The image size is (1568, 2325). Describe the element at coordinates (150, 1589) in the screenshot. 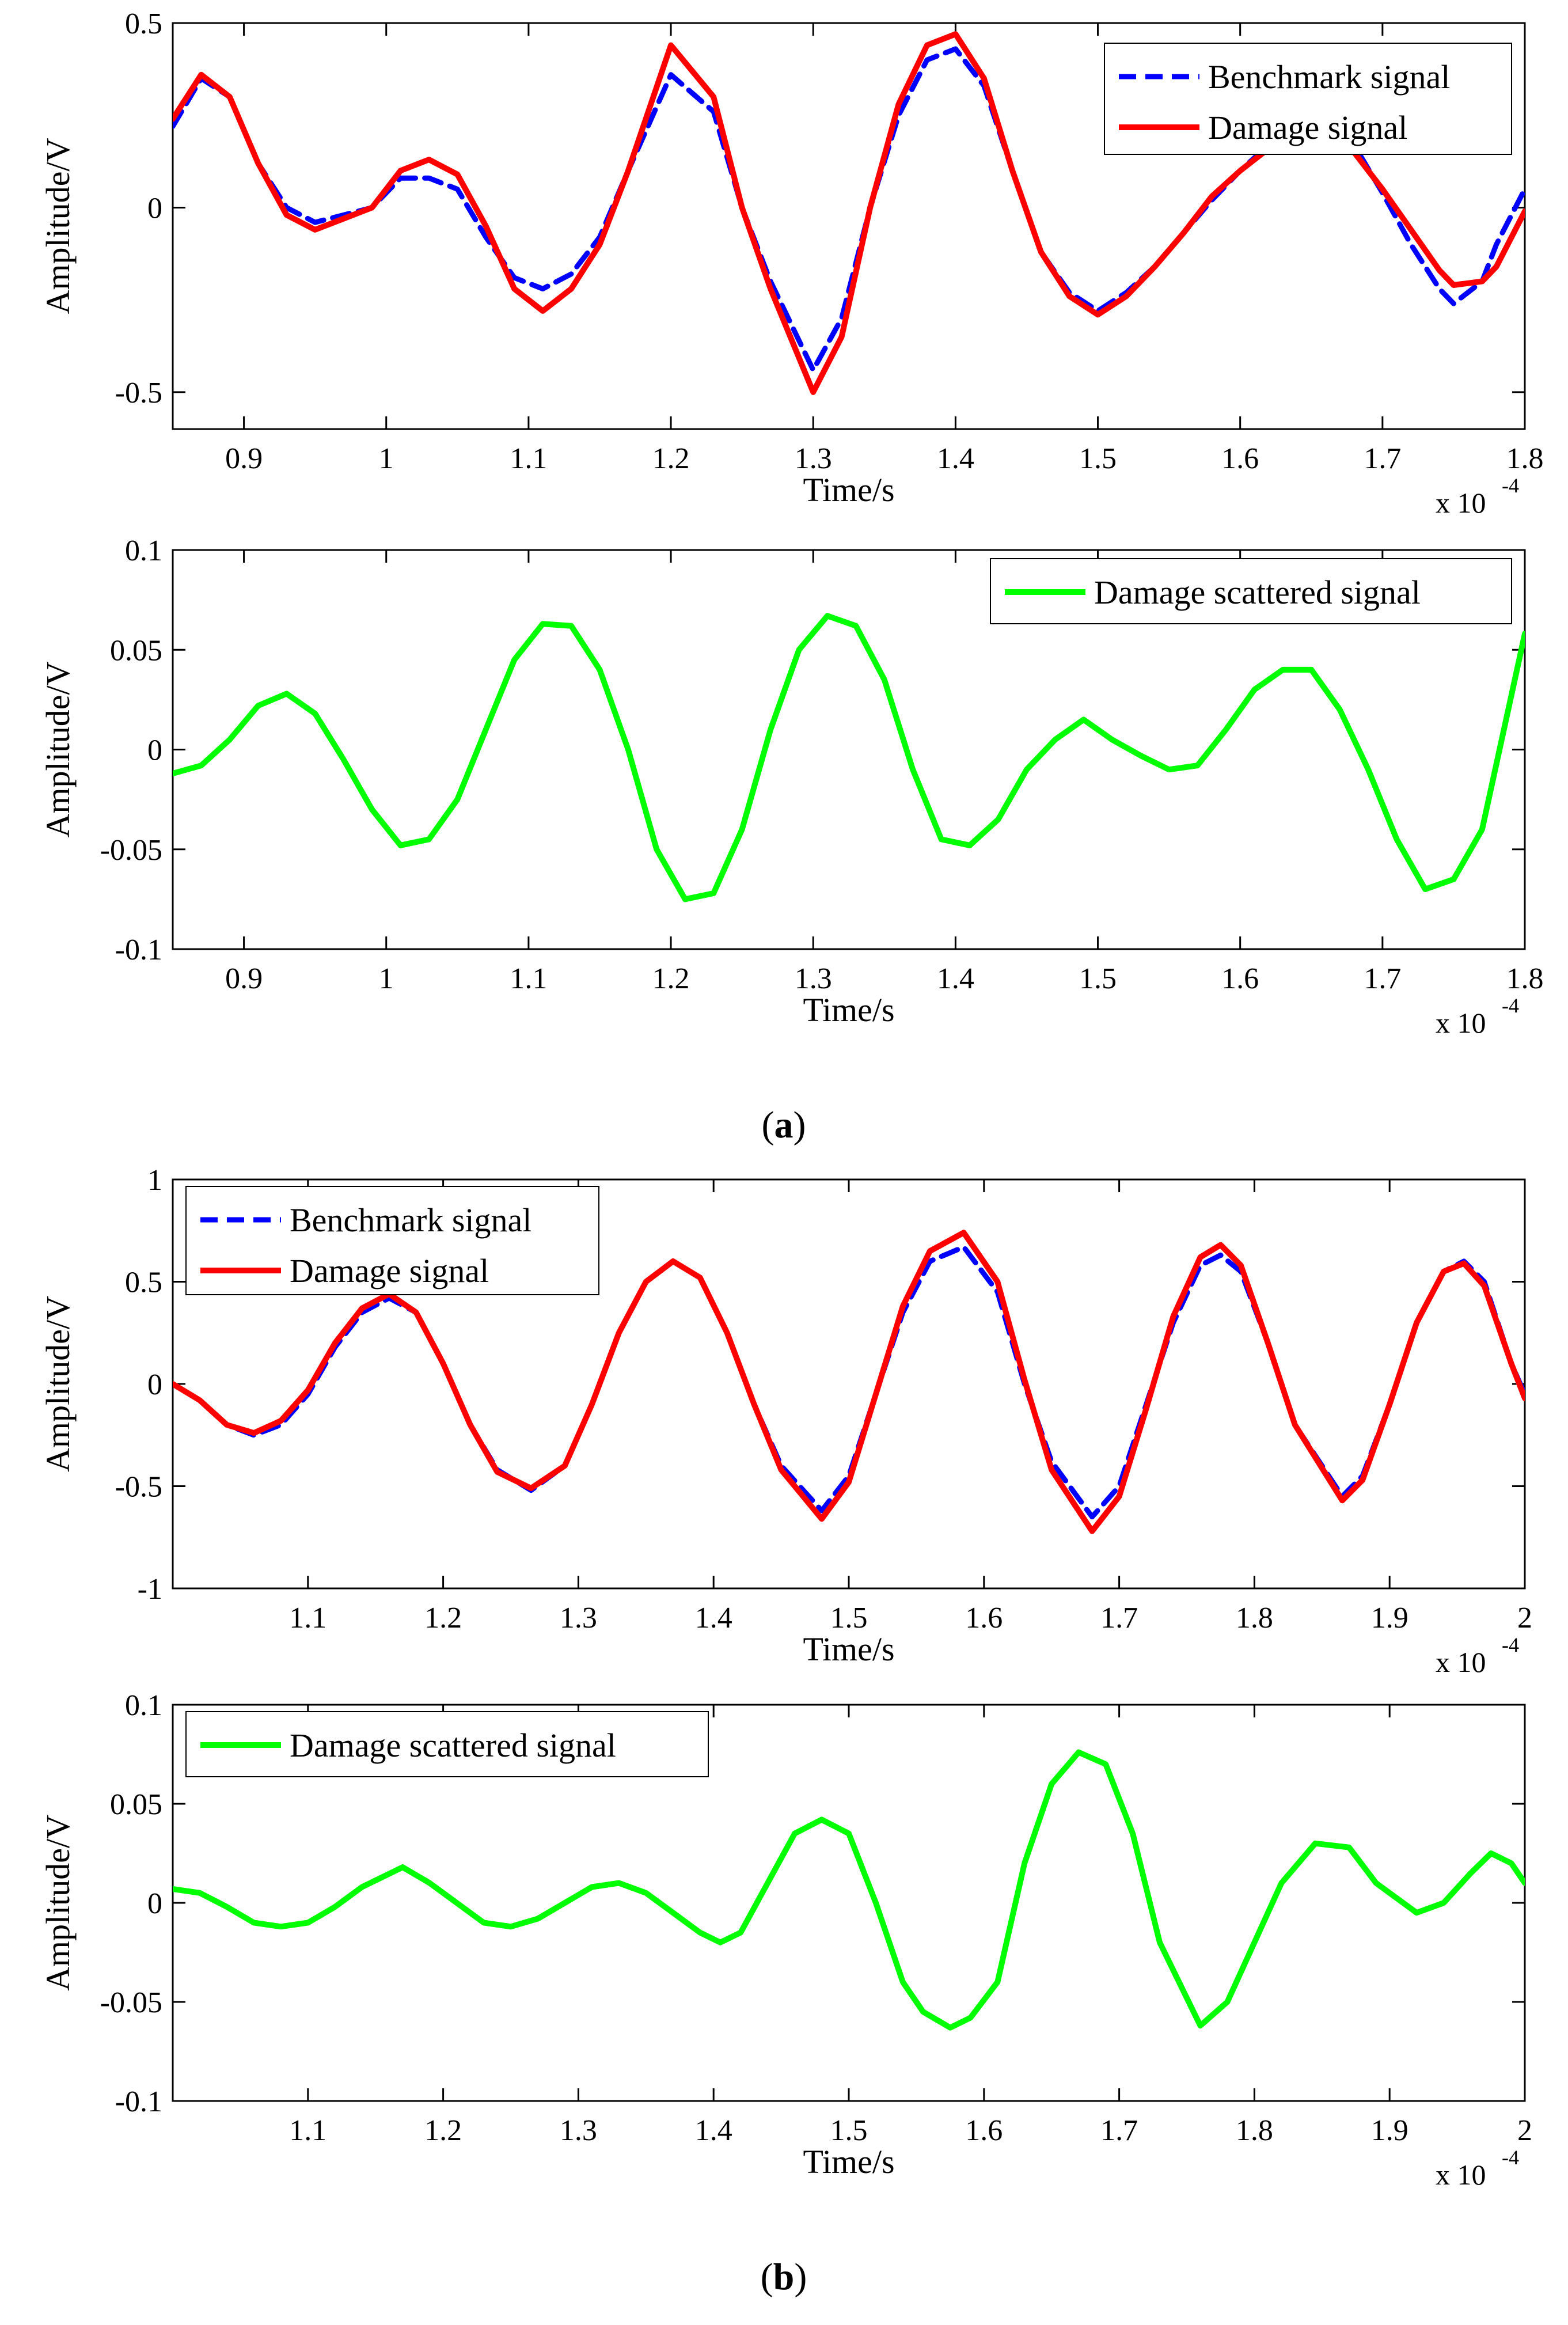

I see `y-tick-label: -1` at that location.